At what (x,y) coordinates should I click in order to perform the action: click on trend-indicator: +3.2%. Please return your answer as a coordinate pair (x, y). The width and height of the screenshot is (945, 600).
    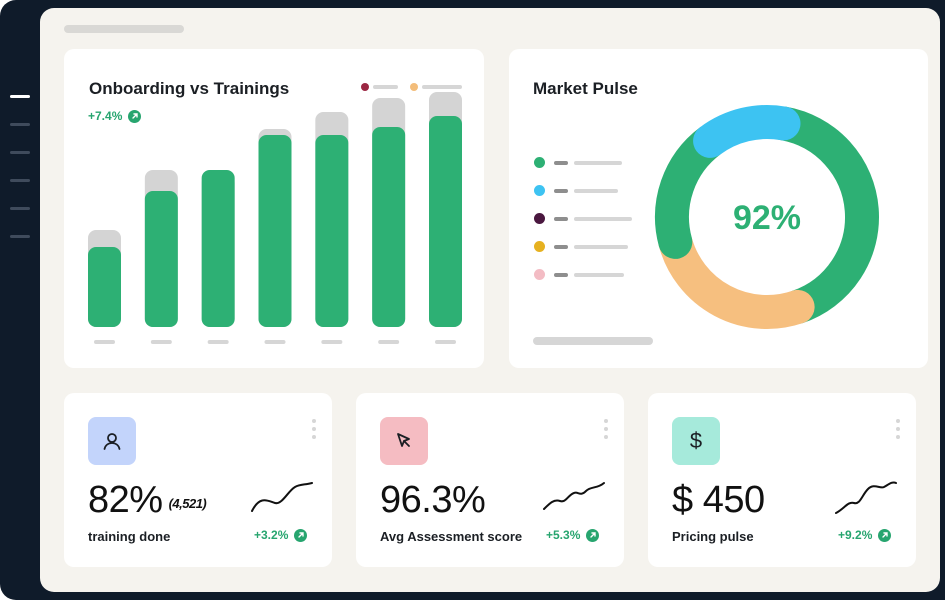
    Looking at the image, I should click on (281, 535).